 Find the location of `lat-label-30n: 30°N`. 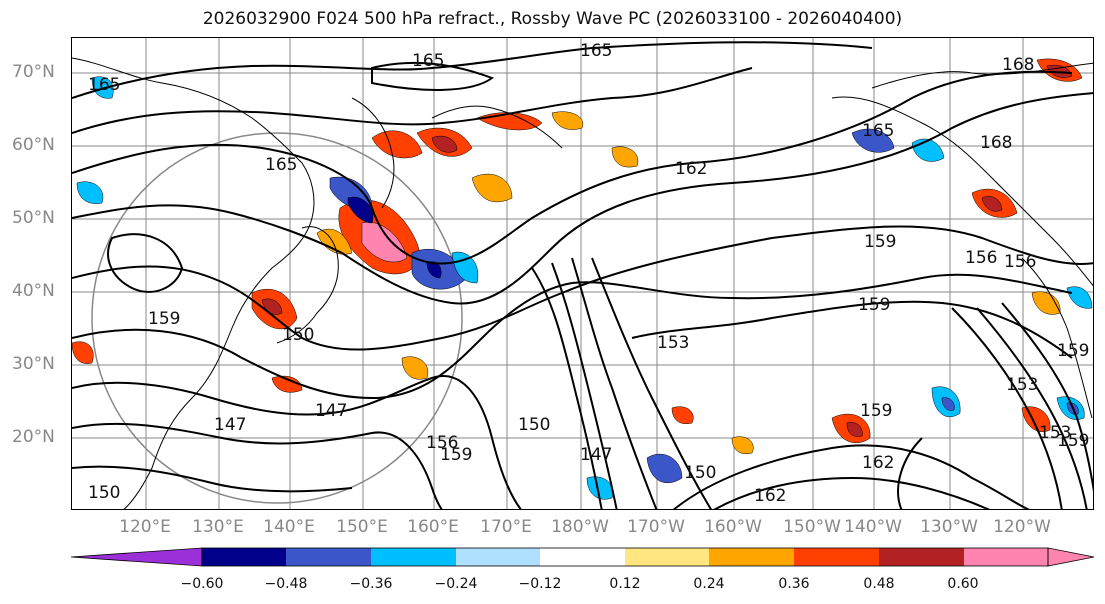

lat-label-30n: 30°N is located at coordinates (33, 364).